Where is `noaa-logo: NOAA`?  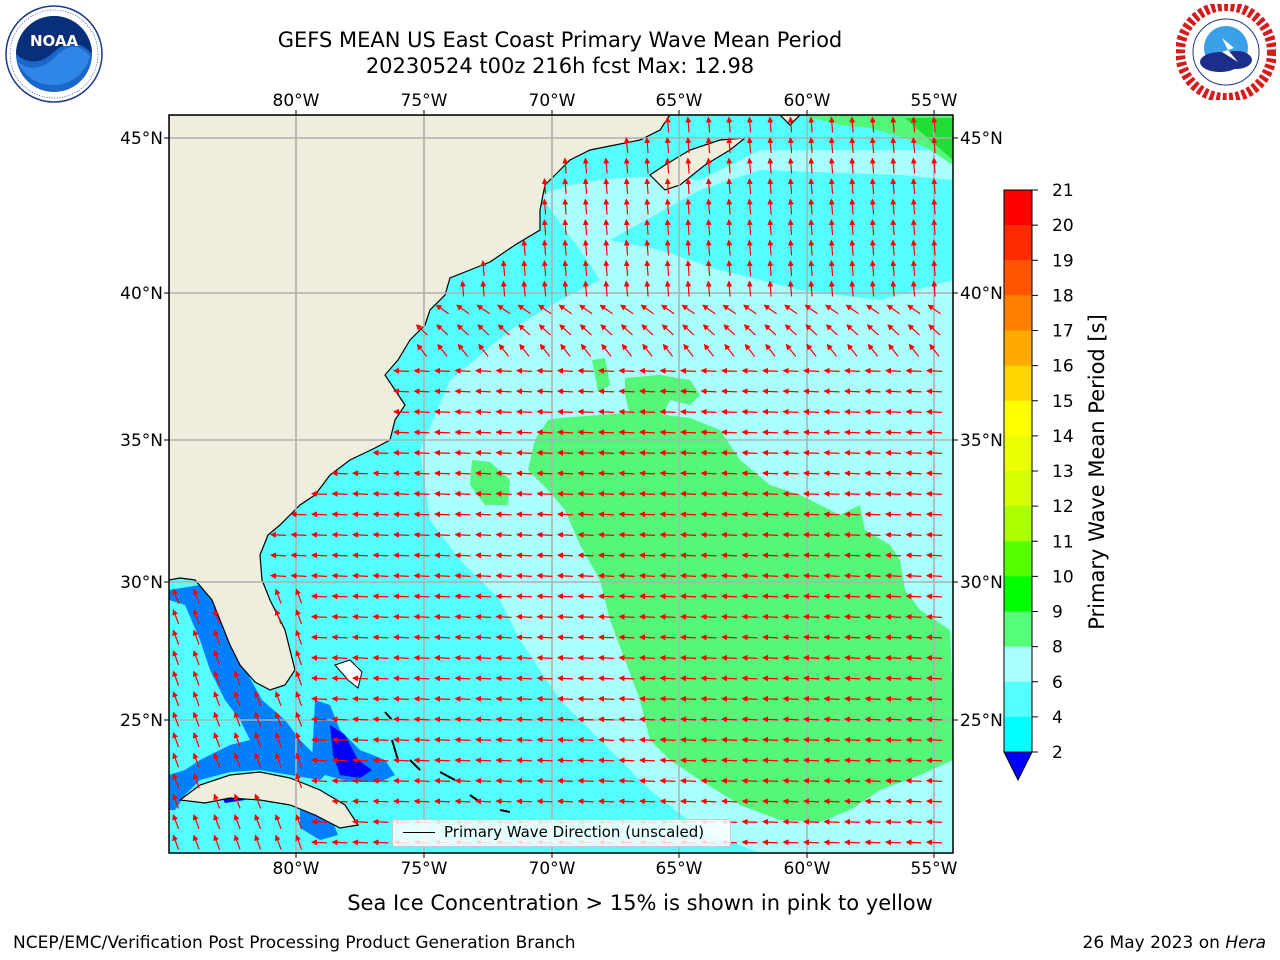
noaa-logo: NOAA is located at coordinates (54, 54).